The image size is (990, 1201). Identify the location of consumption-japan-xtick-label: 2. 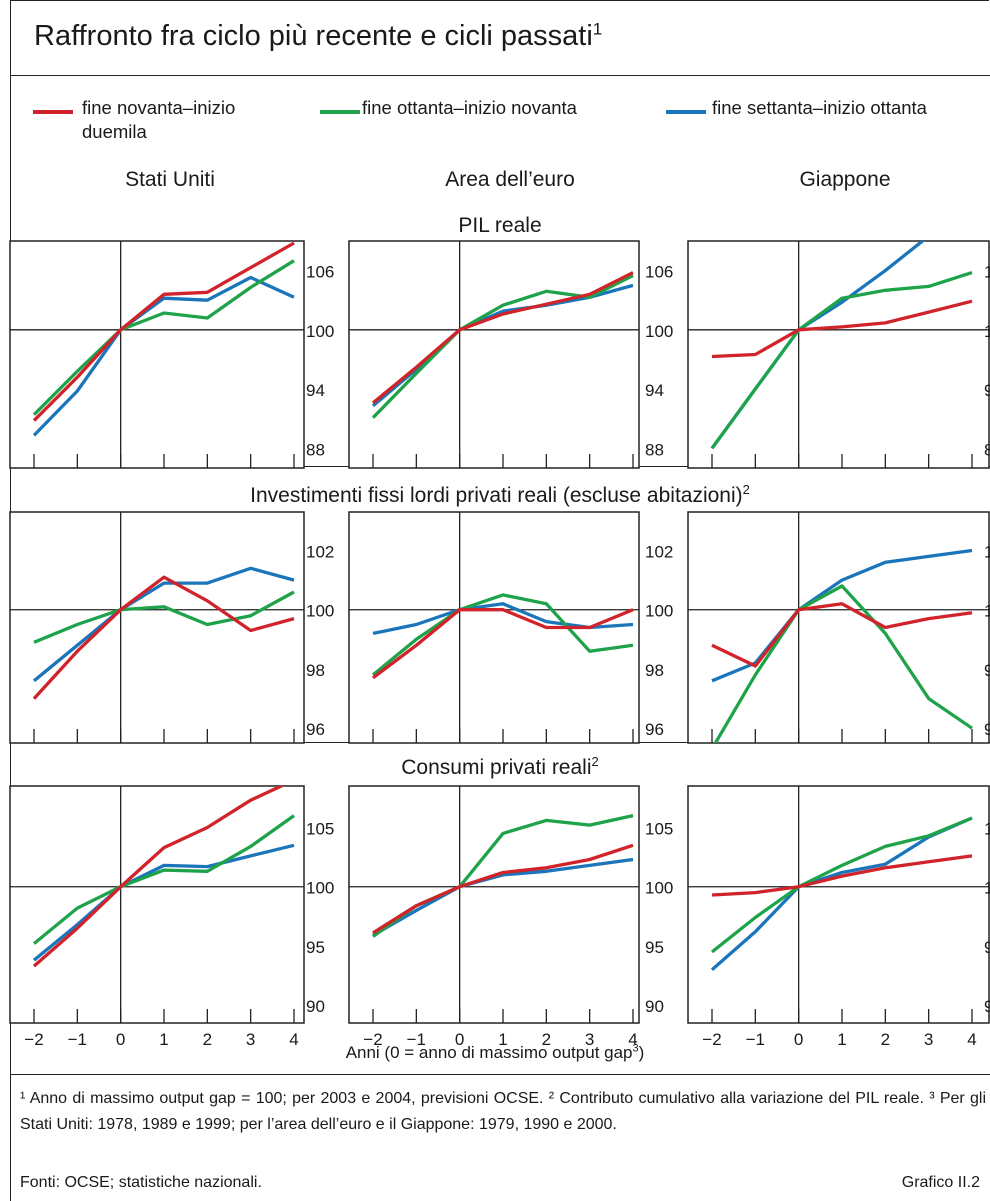
(885, 1039).